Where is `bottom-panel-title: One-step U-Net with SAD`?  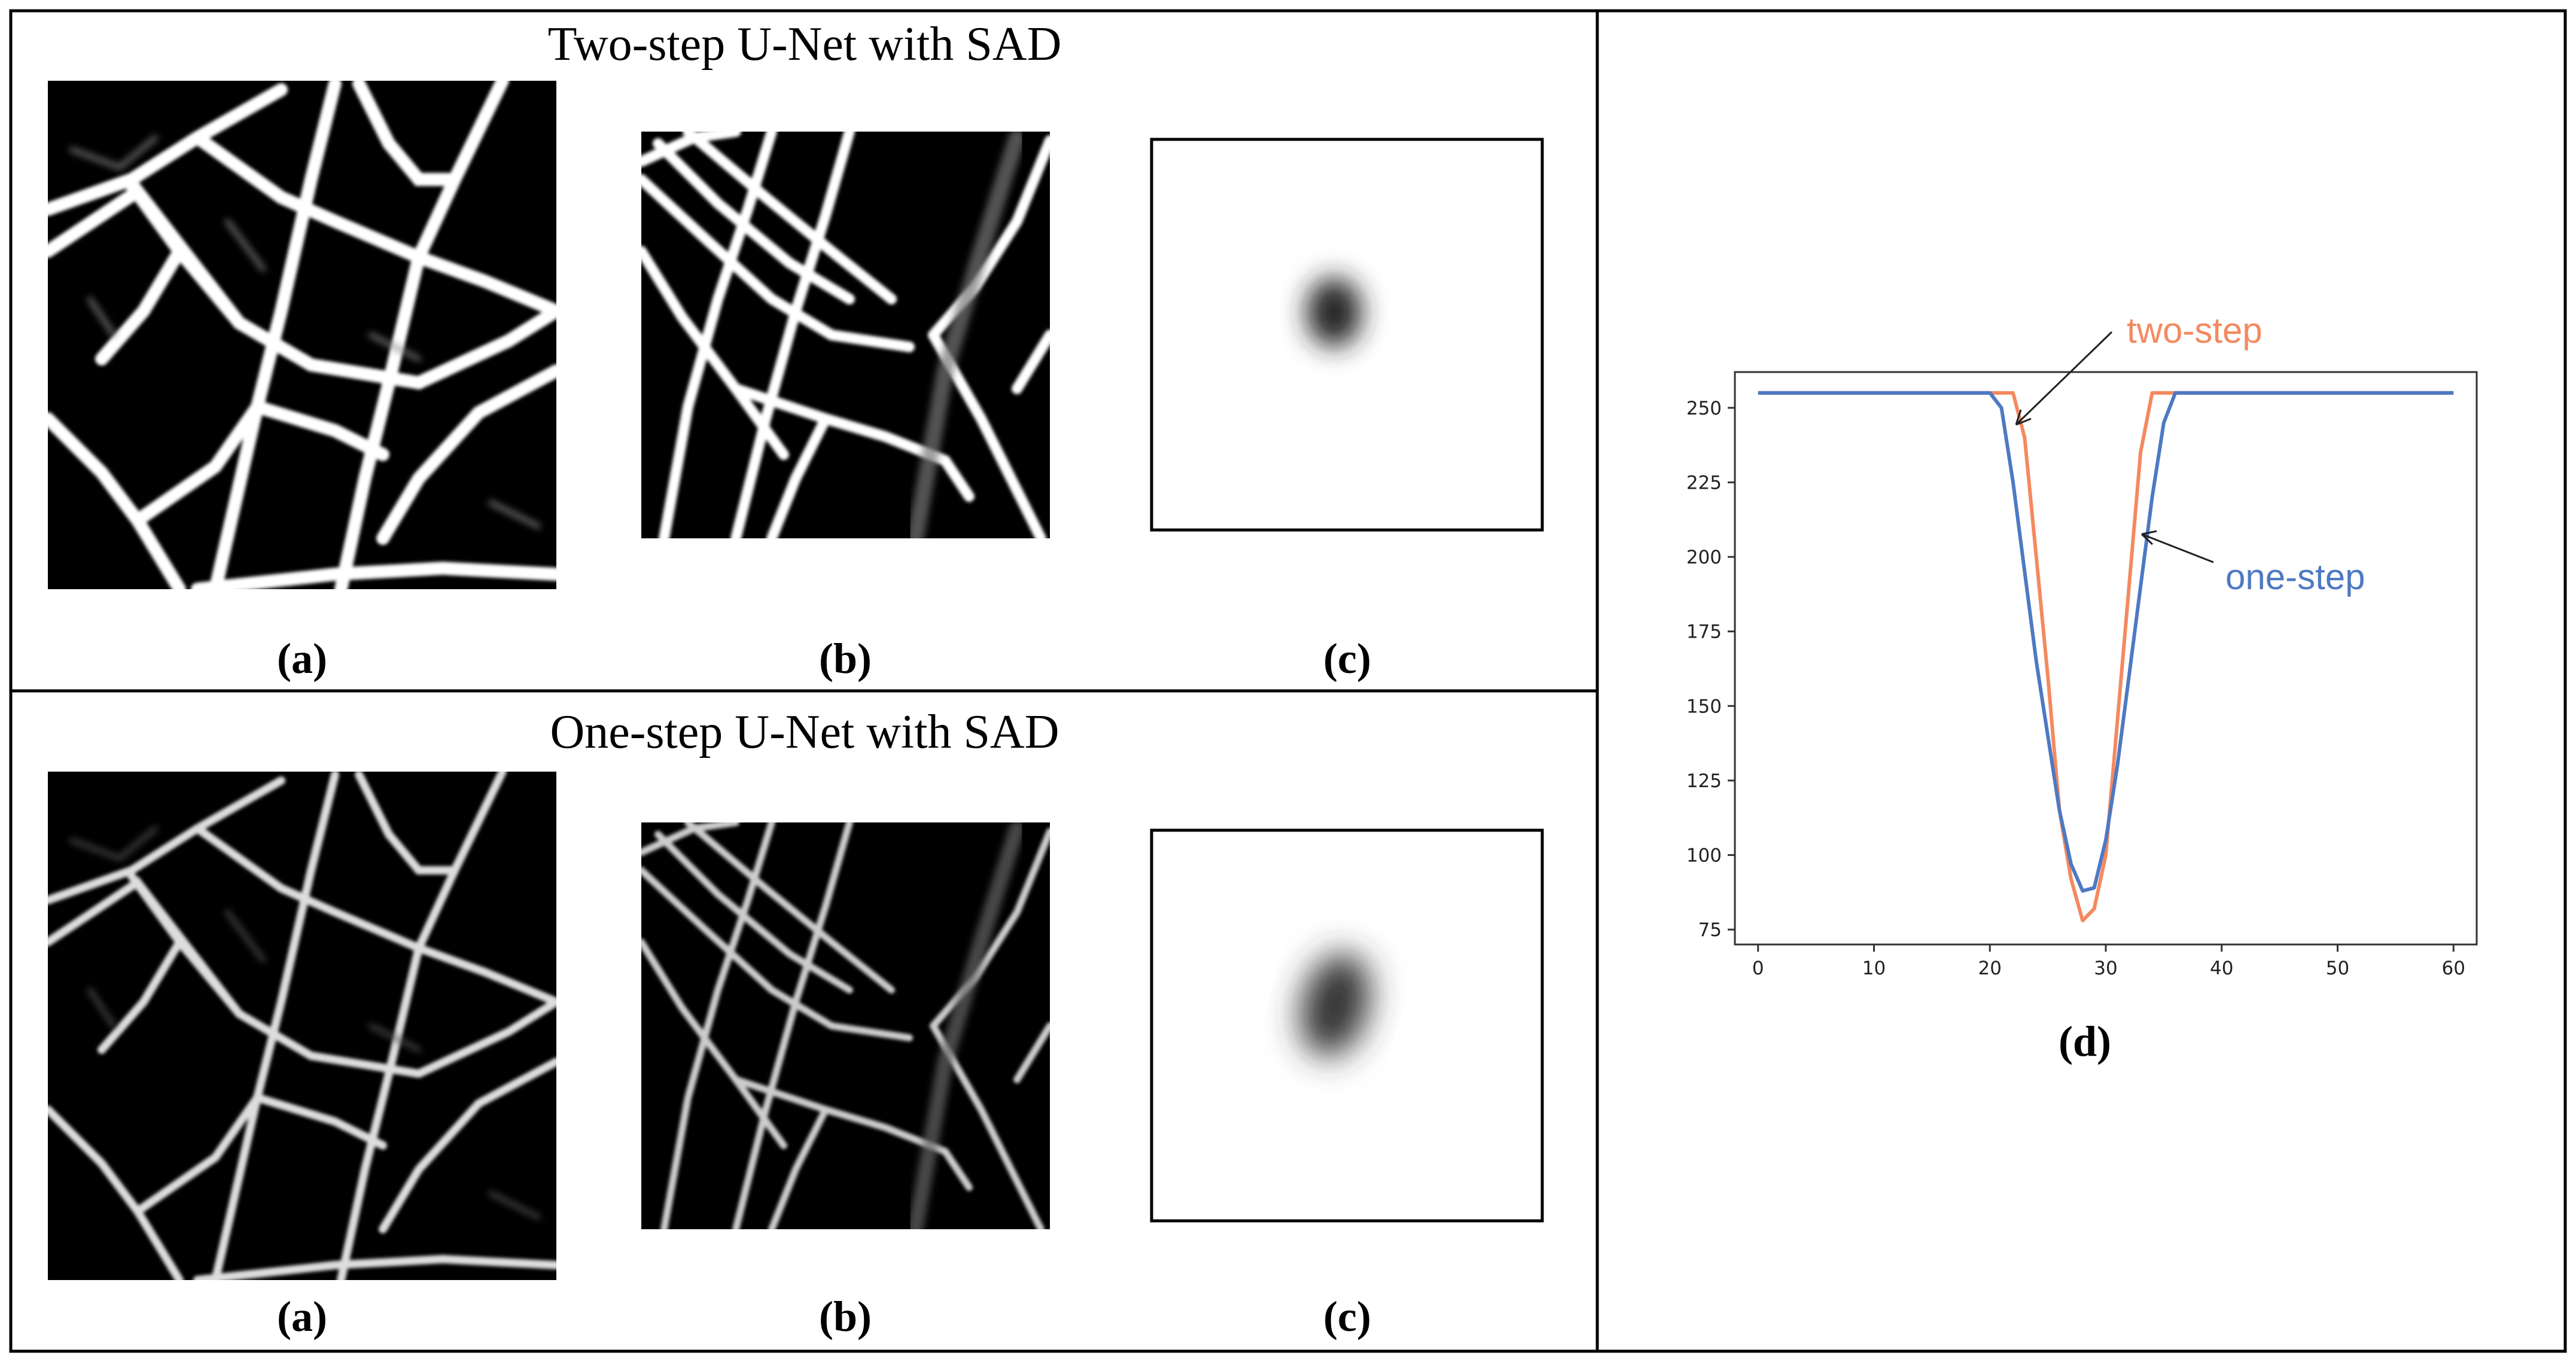
bottom-panel-title: One-step U-Net with SAD is located at coordinates (804, 732).